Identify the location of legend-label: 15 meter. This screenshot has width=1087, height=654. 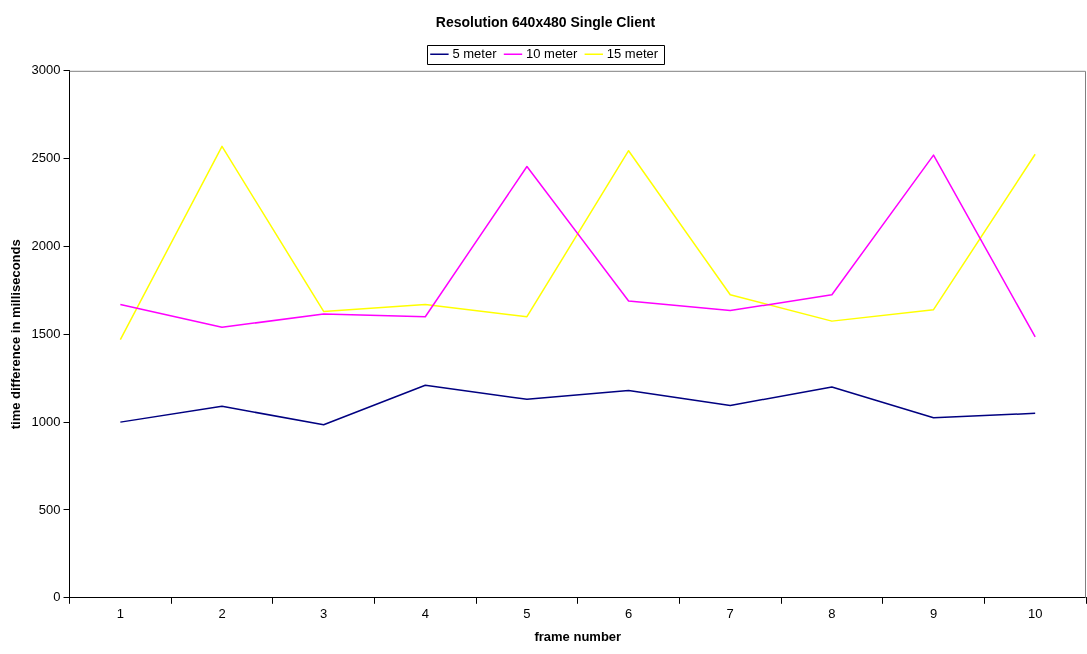
(632, 53).